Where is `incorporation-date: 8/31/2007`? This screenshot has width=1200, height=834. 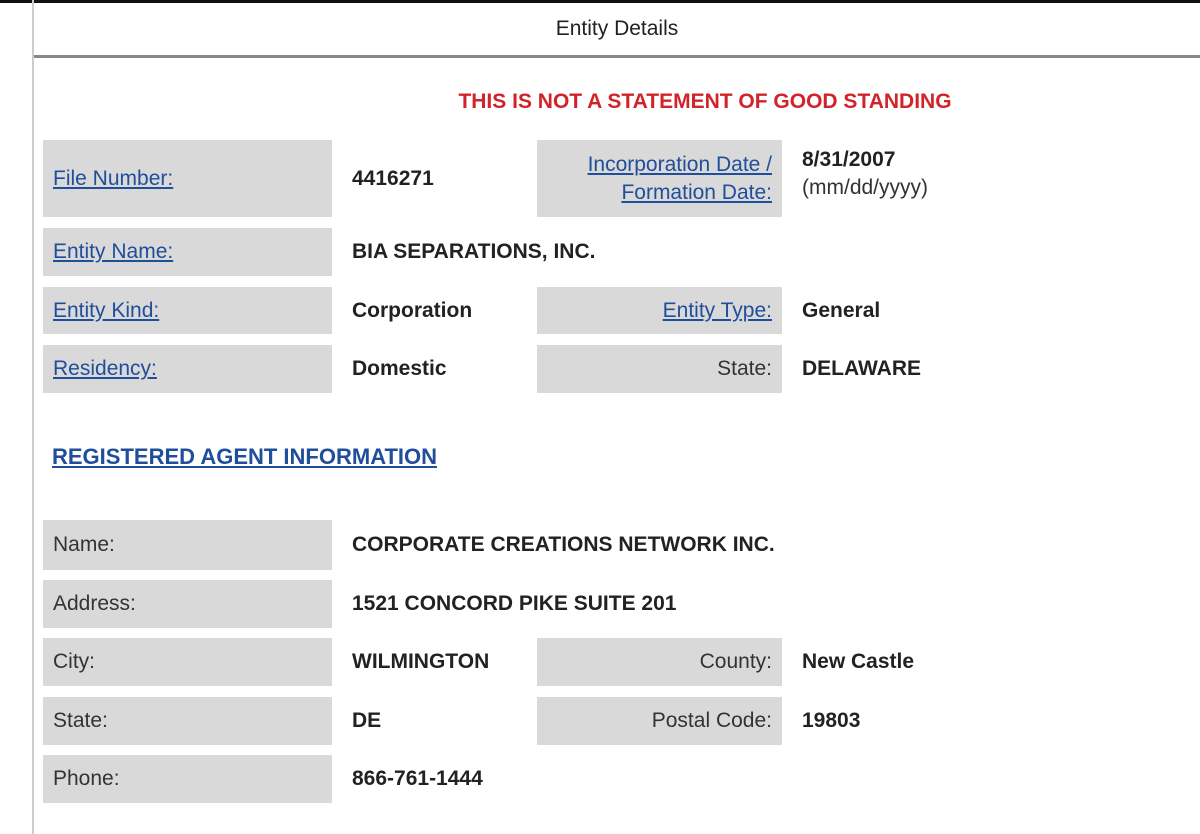 incorporation-date: 8/31/2007 is located at coordinates (849, 159).